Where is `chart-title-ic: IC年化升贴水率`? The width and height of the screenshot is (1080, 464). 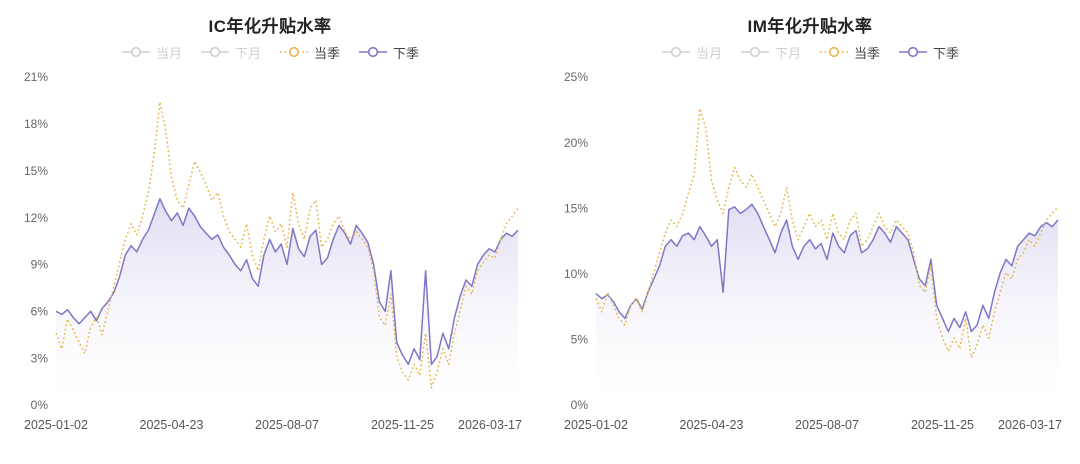
chart-title-ic: IC年化升贴水率 is located at coordinates (270, 26).